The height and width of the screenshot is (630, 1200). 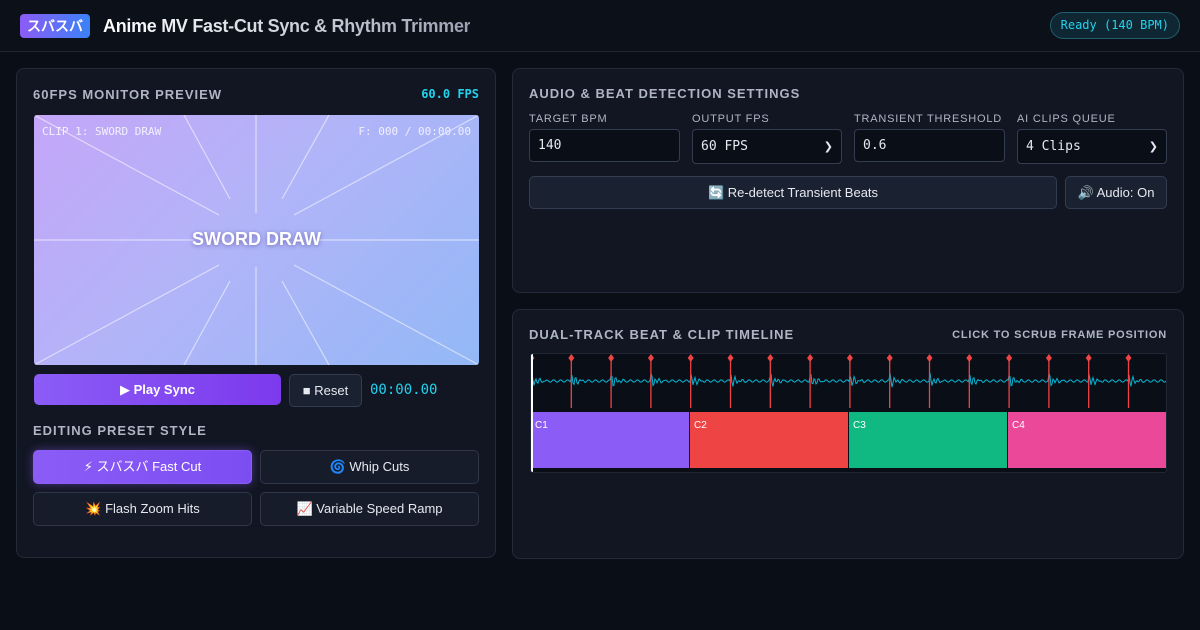 I want to click on audio-toggle-button: 🔊 Audio: On, so click(x=1116, y=192).